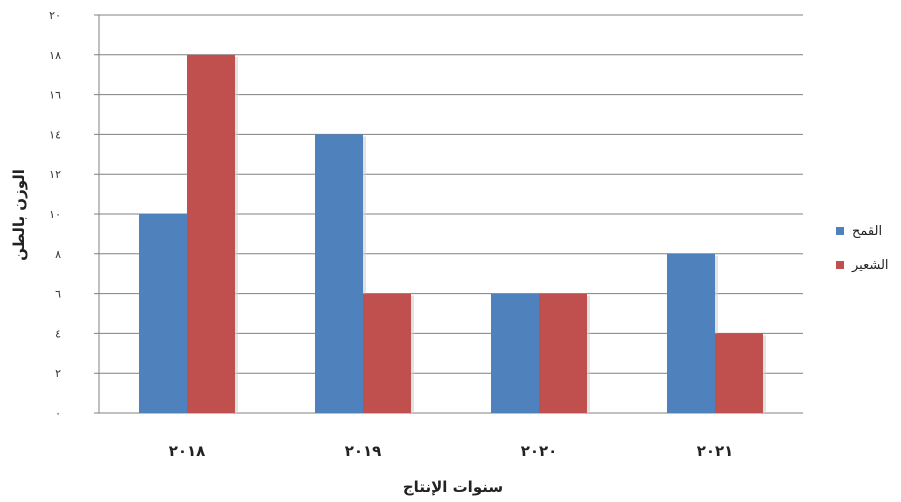  I want to click on y-tick-label: ٤, so click(58, 333).